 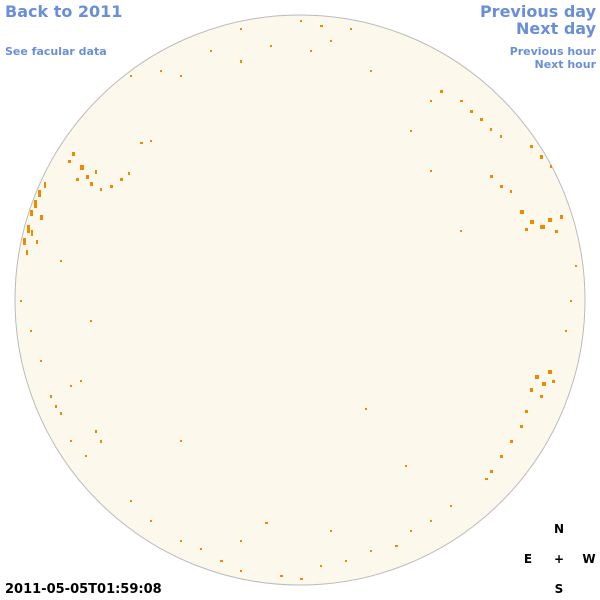 I want to click on timestamp: 2011-05-05T01:59:08, so click(x=83, y=589).